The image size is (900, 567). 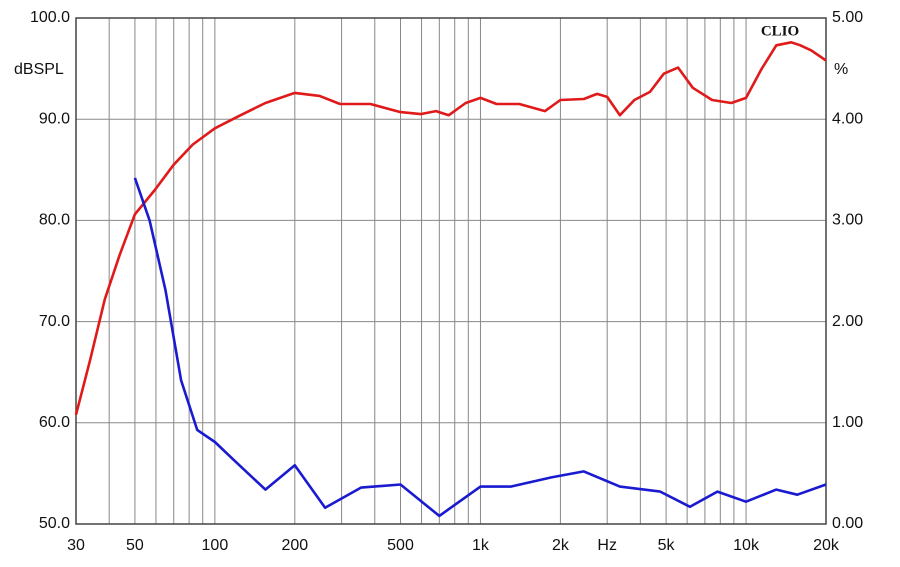 What do you see at coordinates (847, 220) in the screenshot?
I see `y2-tick-label: 3.00` at bounding box center [847, 220].